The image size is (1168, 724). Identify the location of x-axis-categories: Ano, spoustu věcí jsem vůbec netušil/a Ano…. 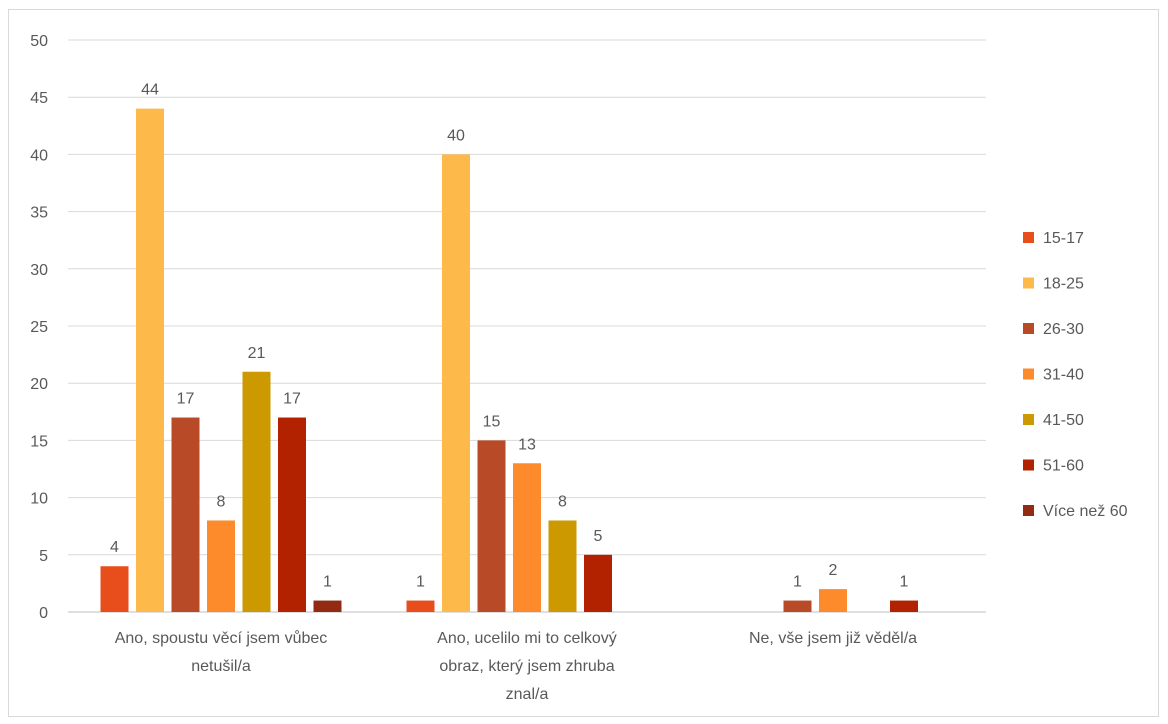
(516, 666).